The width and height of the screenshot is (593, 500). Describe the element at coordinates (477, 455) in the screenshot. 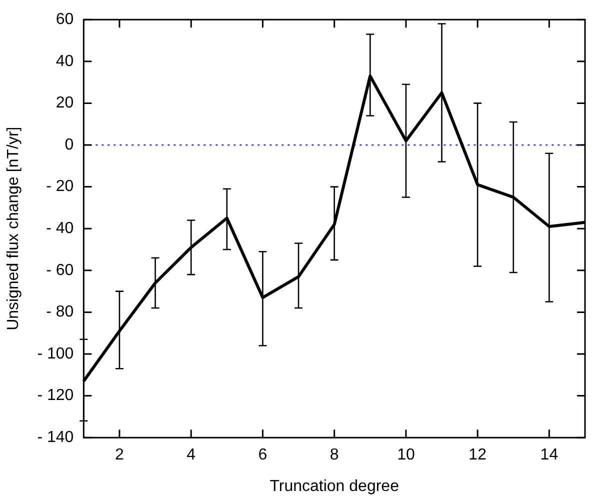

I see `x-tick-label: 12` at that location.